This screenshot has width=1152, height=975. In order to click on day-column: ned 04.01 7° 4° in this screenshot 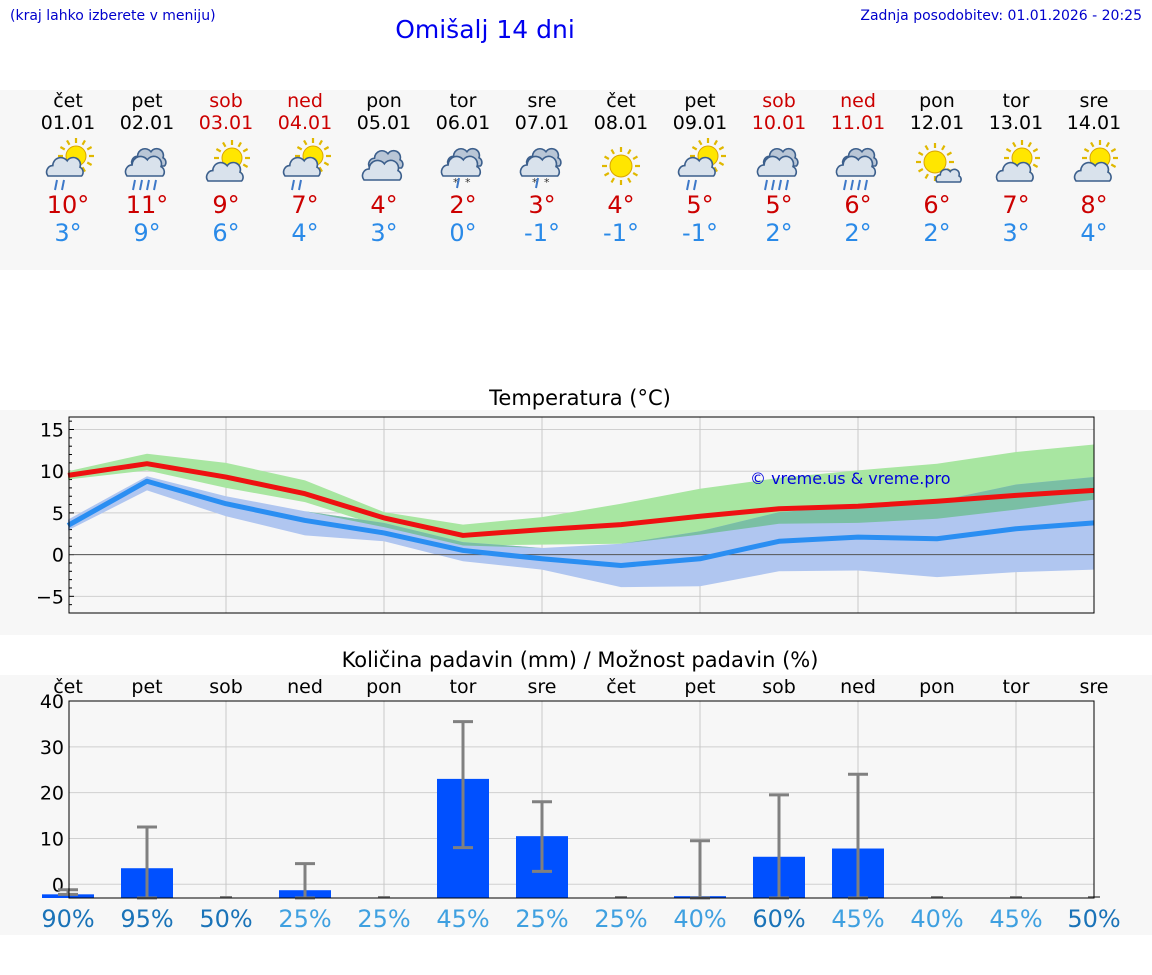, I will do `click(305, 168)`.